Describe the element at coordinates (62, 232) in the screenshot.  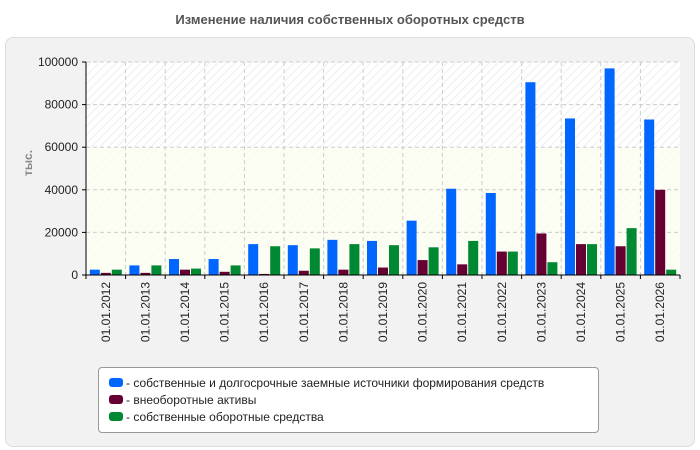
I see `y-tick-label: 20000` at that location.